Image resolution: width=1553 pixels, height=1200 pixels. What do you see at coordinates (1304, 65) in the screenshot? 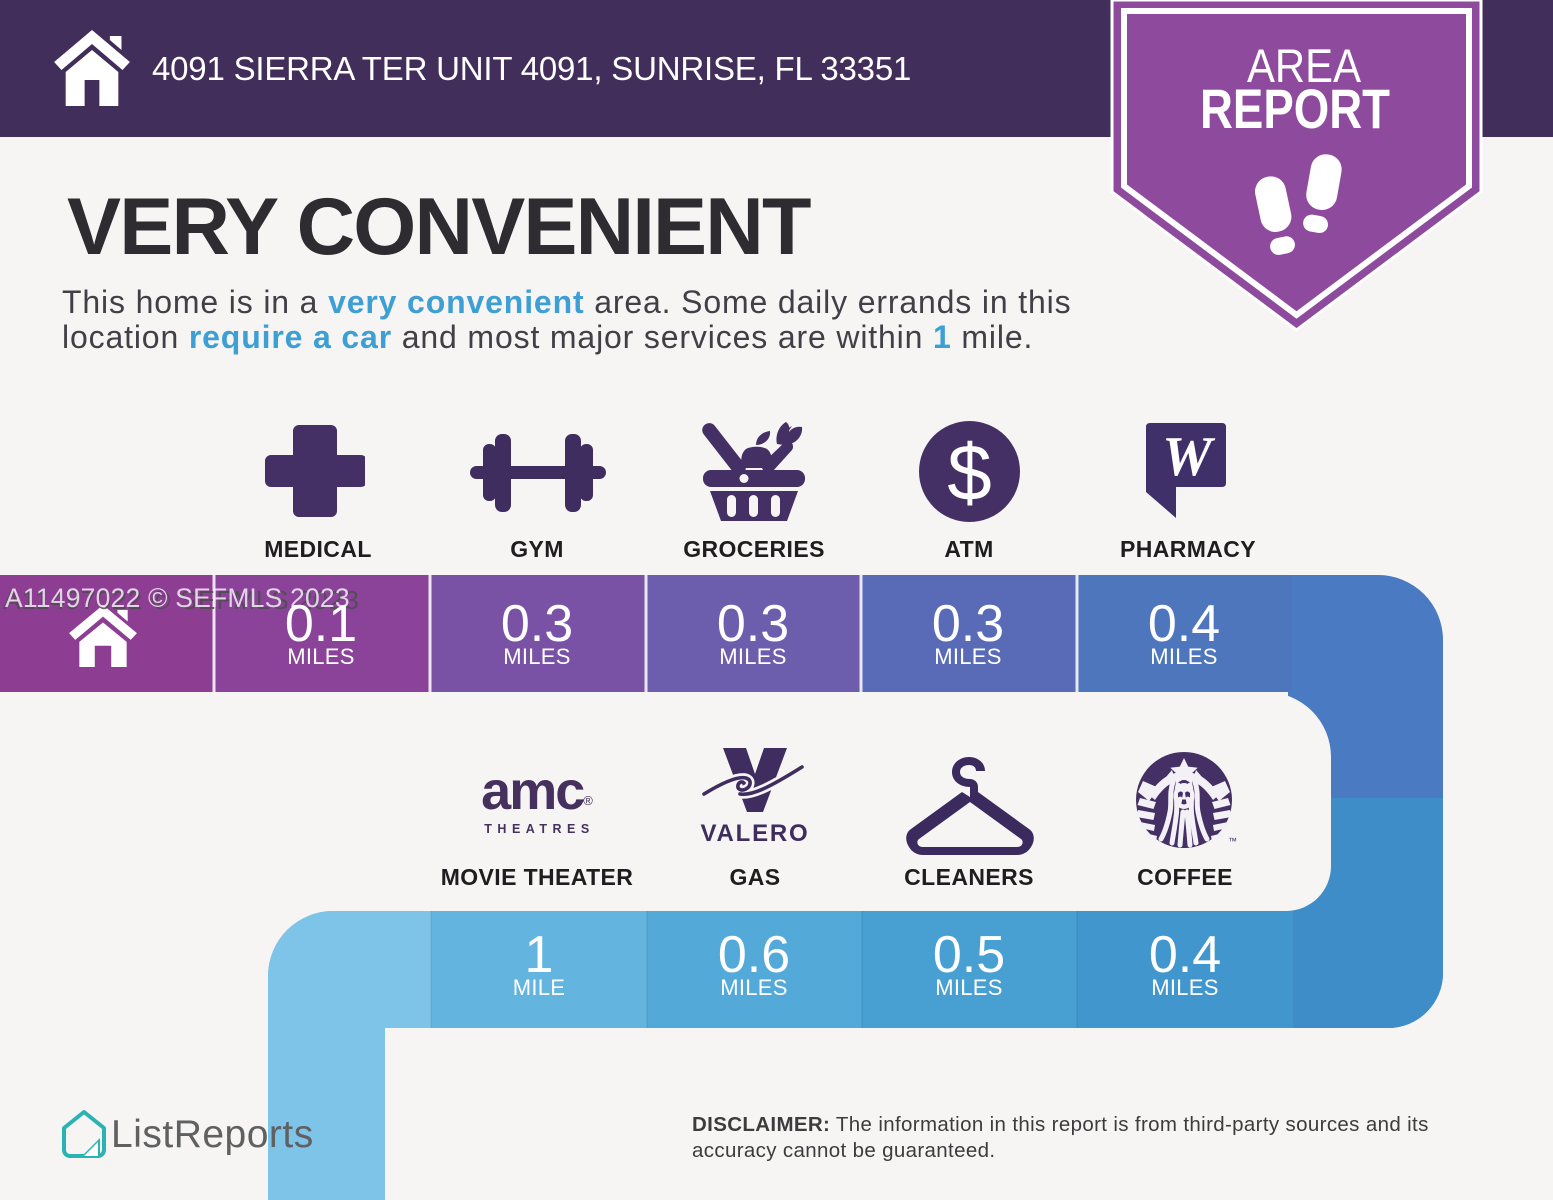
I see `svg-text: AREA` at bounding box center [1304, 65].